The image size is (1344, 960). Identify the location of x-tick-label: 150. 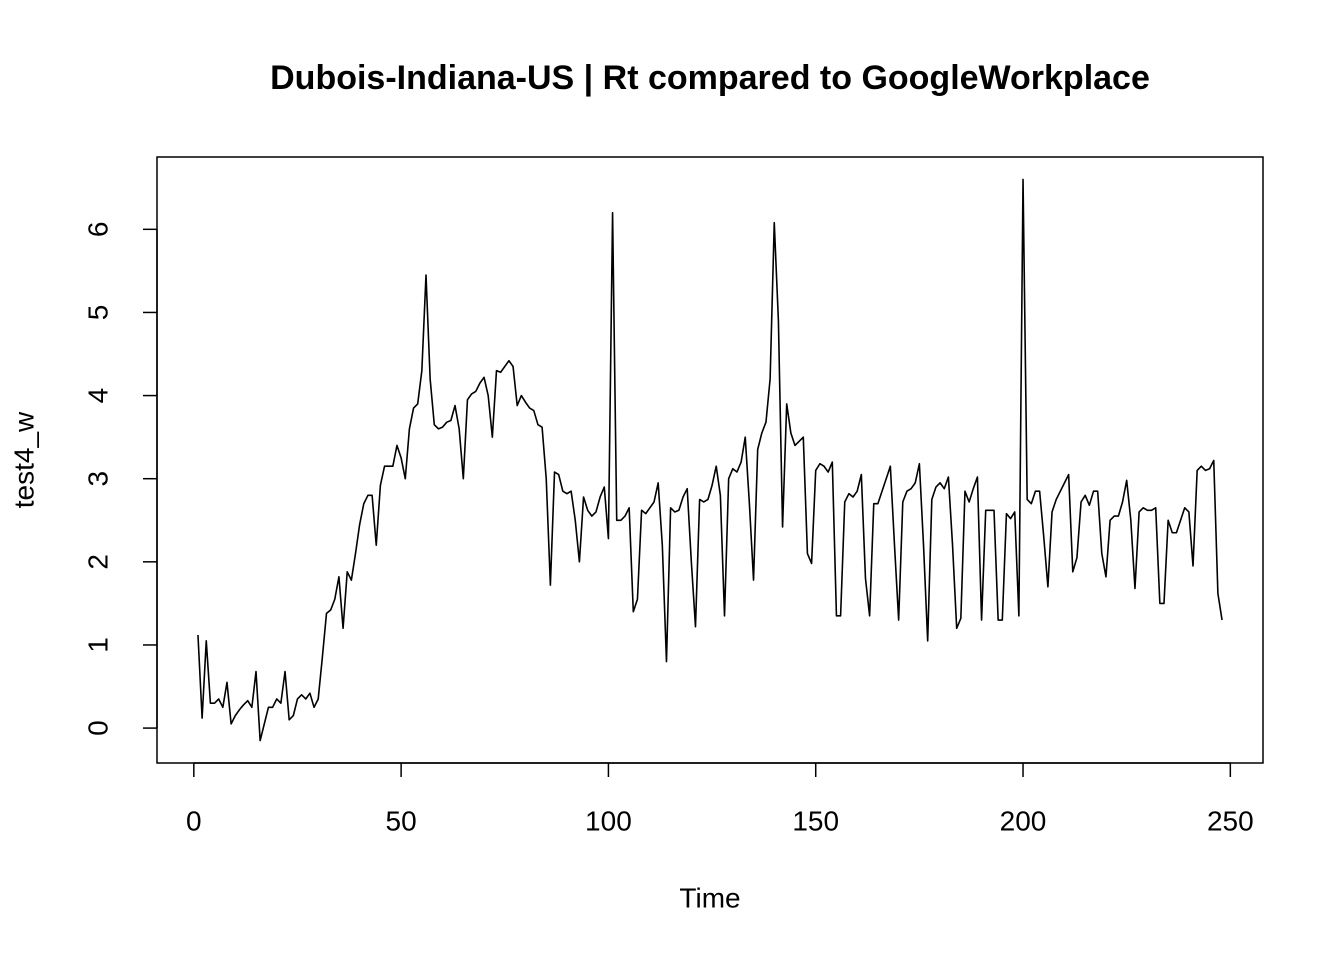
(815, 820).